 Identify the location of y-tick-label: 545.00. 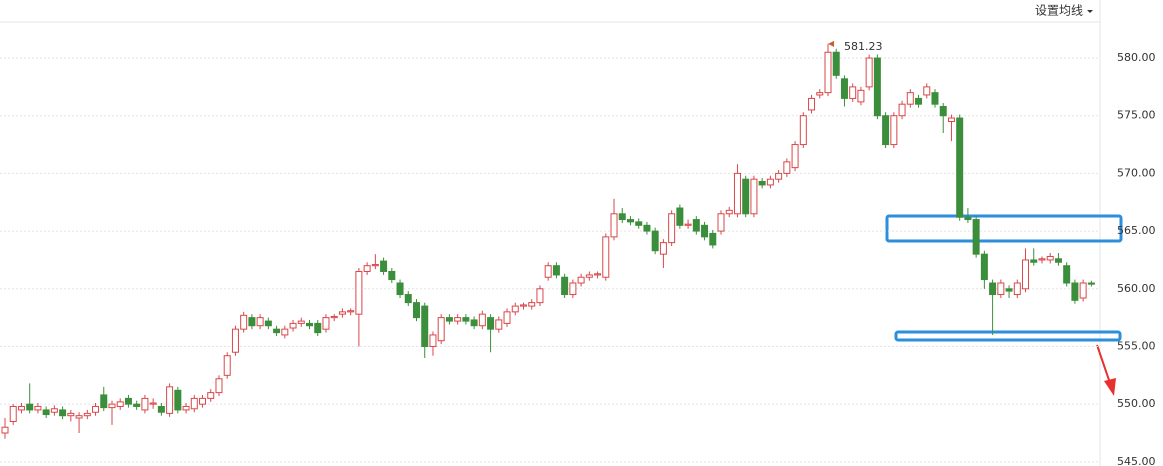
(1136, 460).